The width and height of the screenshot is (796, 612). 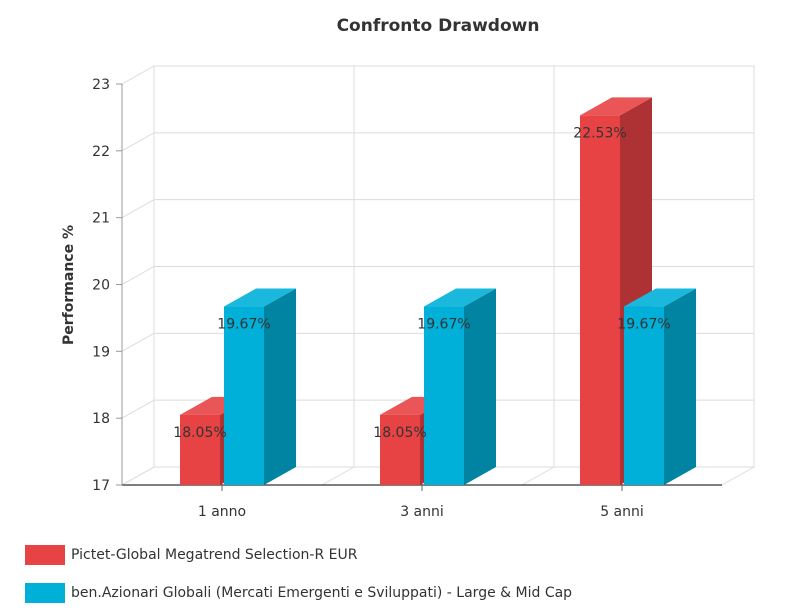 I want to click on floor-edge-left, so click(x=138, y=476).